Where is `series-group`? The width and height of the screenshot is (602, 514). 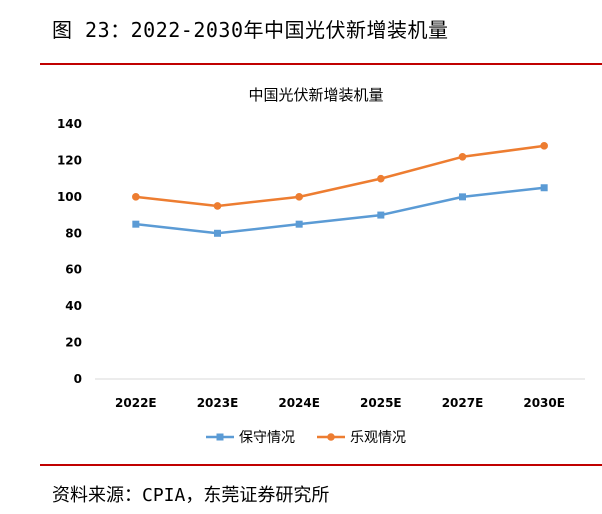 series-group is located at coordinates (340, 189).